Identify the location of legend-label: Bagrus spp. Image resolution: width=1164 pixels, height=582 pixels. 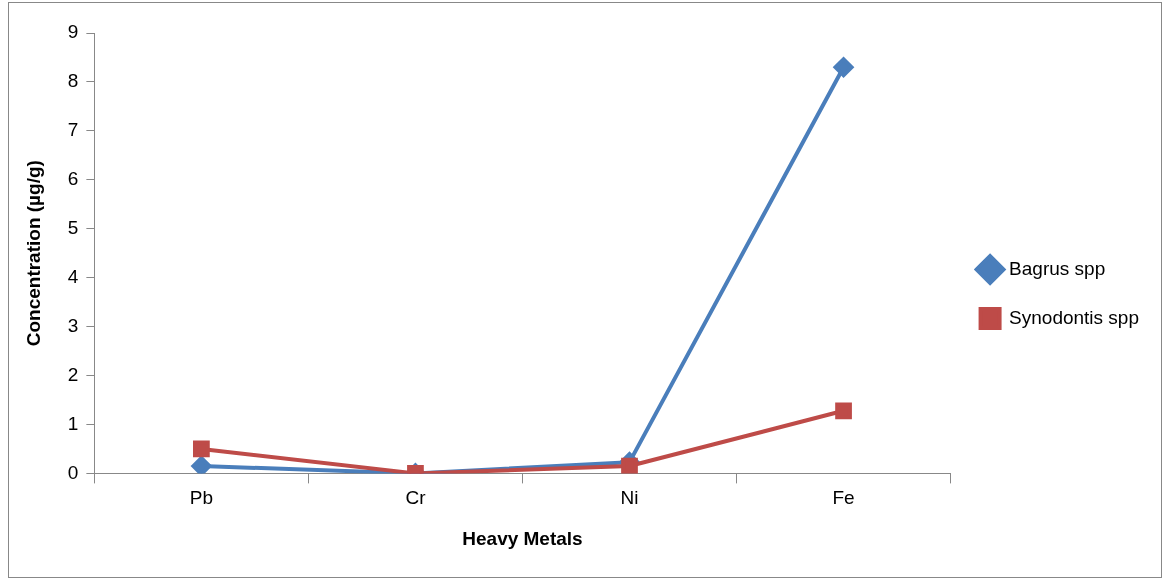
(1057, 268).